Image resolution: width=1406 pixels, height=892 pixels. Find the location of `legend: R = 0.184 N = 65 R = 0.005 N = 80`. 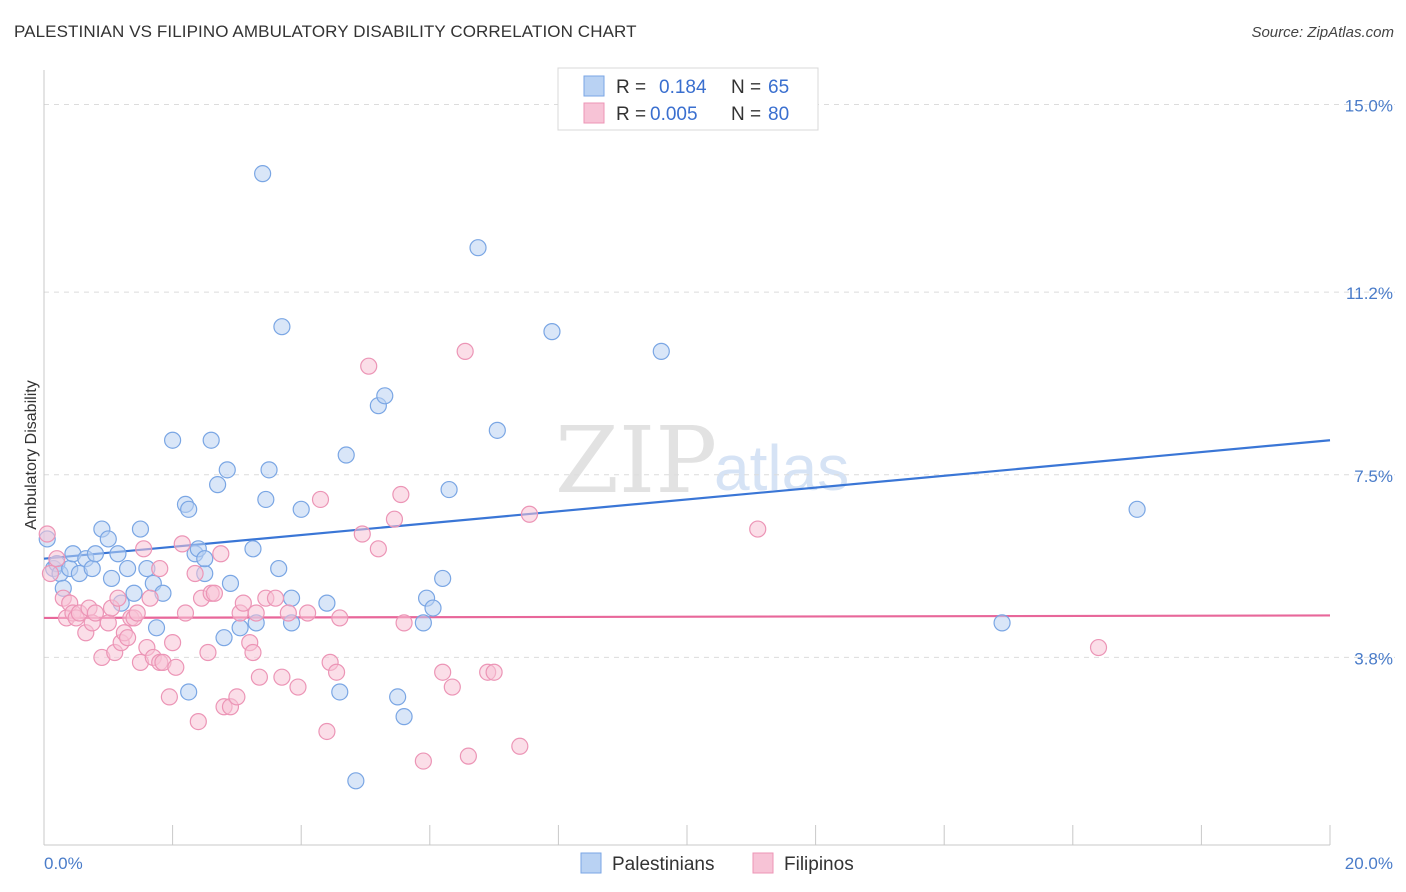

legend: R = 0.184 N = 65 R = 0.005 N = 80 is located at coordinates (688, 99).